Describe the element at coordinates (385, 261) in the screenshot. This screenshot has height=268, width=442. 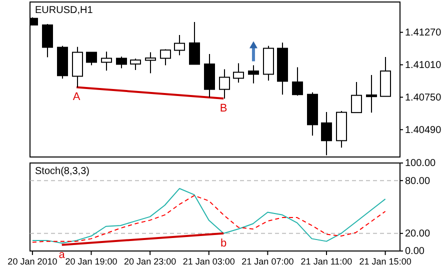
I see `x-tick-label: 21 Jan 15:00` at that location.